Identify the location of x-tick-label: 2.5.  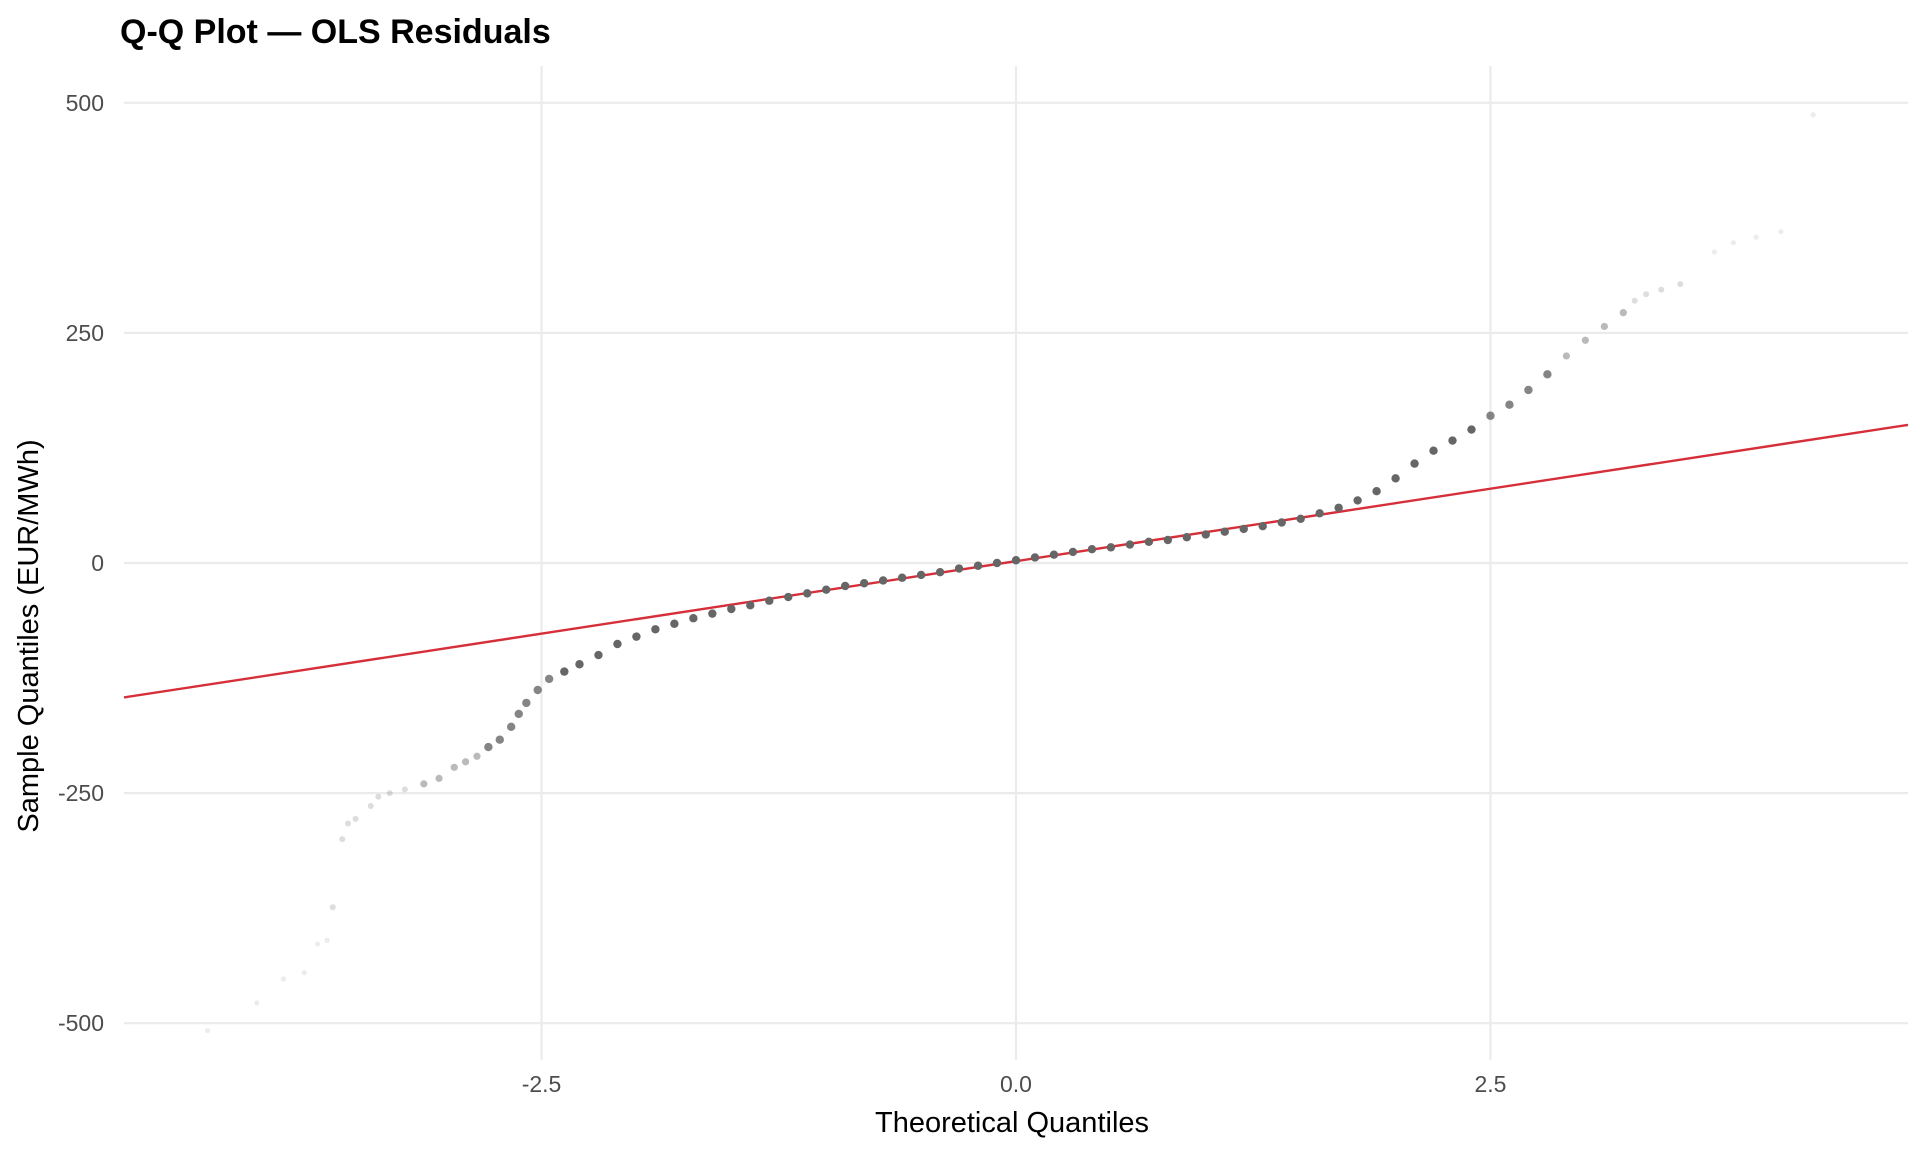
(1490, 1084).